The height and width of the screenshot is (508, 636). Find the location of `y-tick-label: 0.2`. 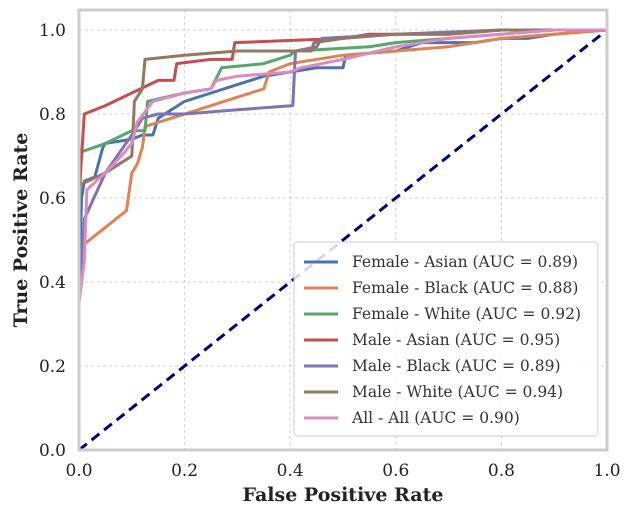

y-tick-label: 0.2 is located at coordinates (52, 367).